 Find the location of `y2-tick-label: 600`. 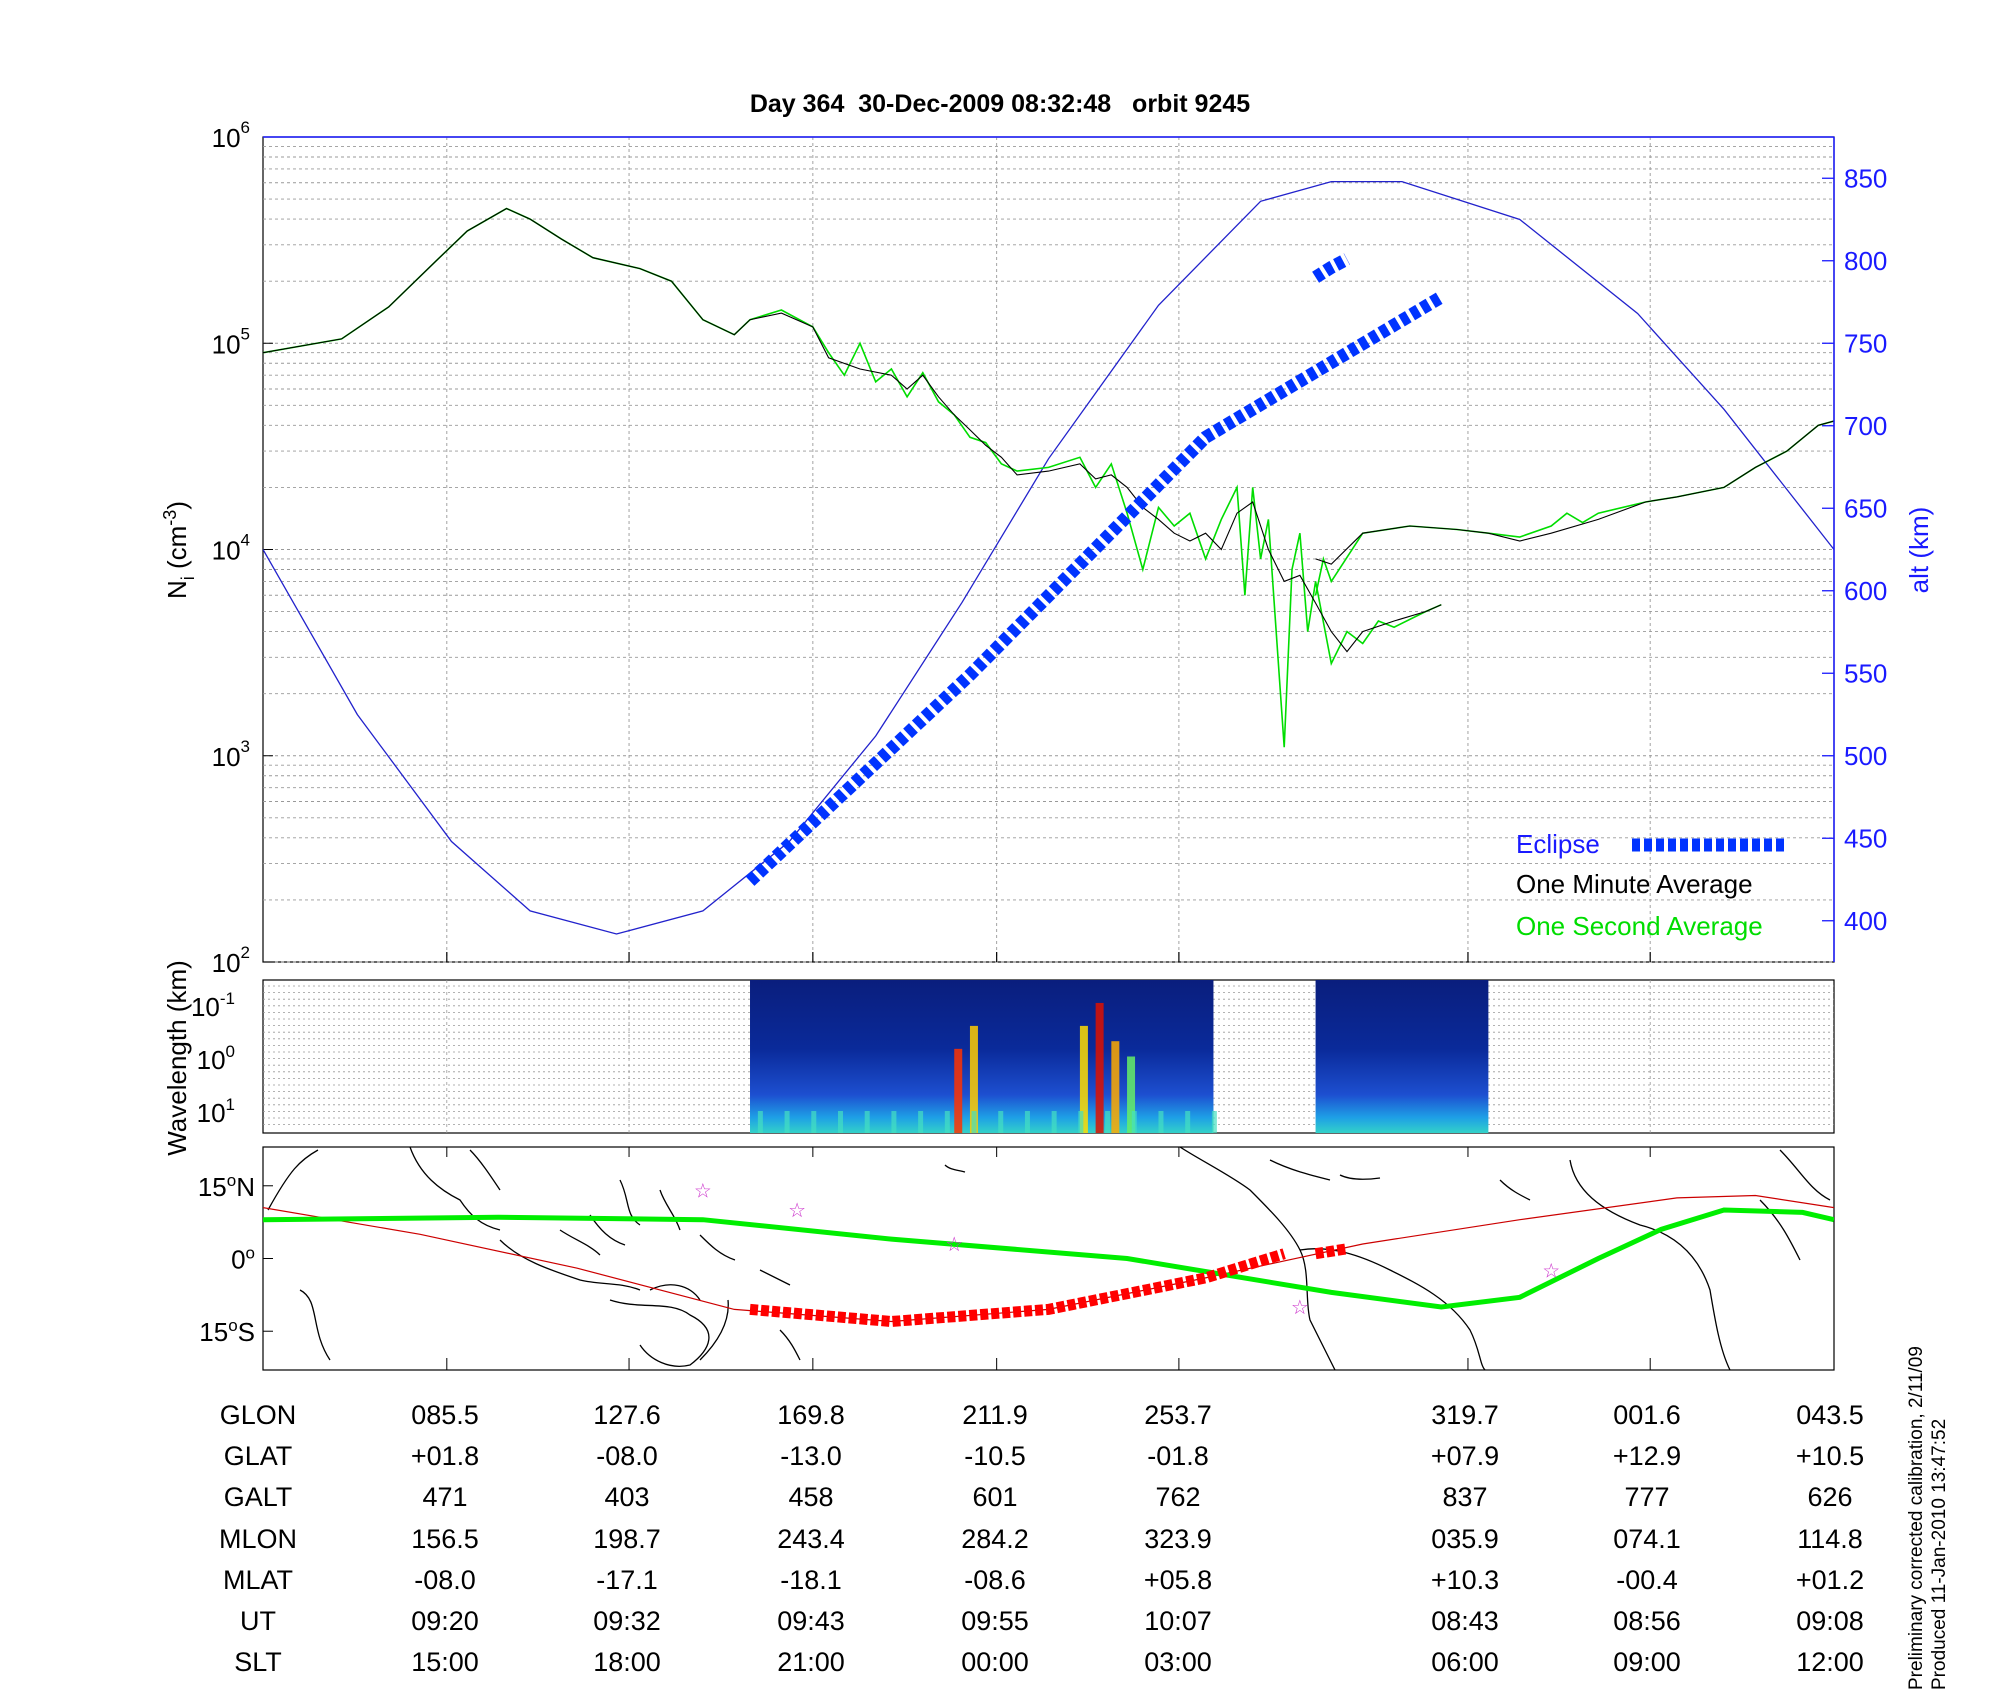

y2-tick-label: 600 is located at coordinates (1865, 591).